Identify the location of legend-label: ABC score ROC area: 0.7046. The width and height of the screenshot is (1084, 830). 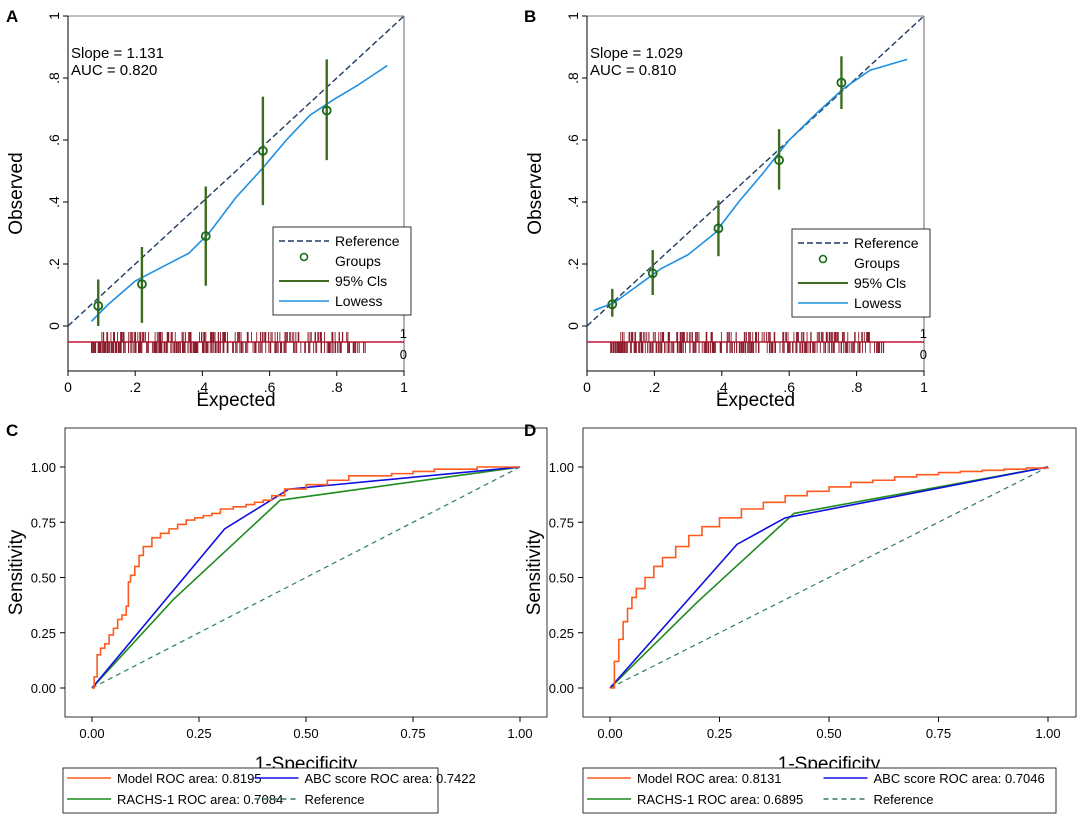
(959, 778).